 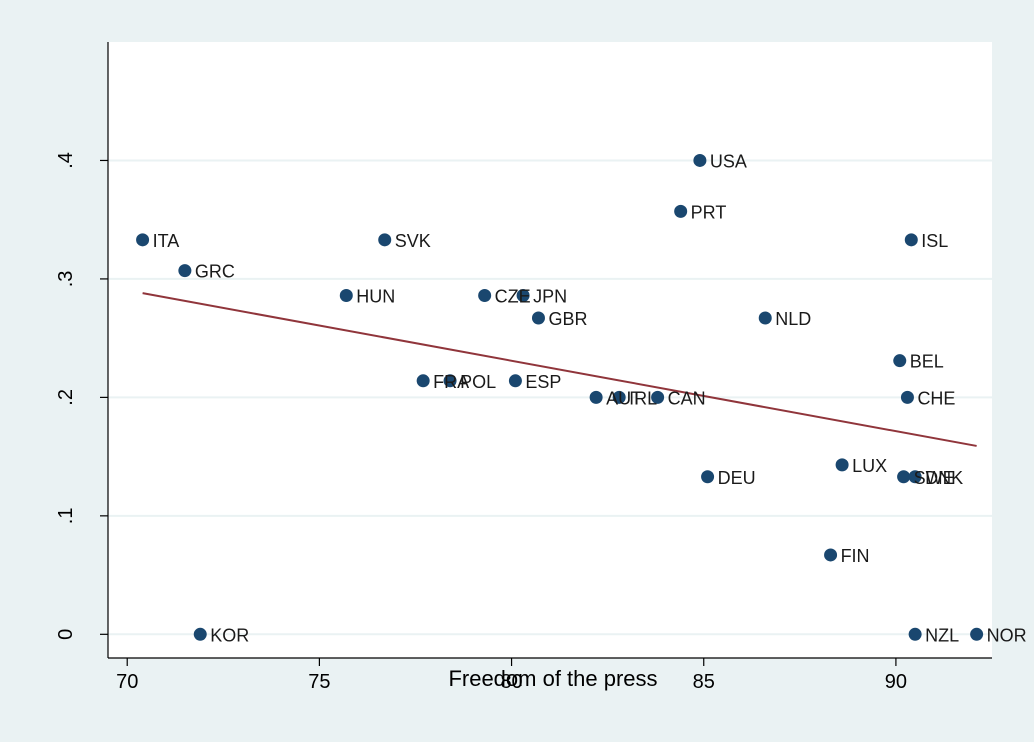 What do you see at coordinates (66, 160) in the screenshot?
I see `y-tick-label-4: .4` at bounding box center [66, 160].